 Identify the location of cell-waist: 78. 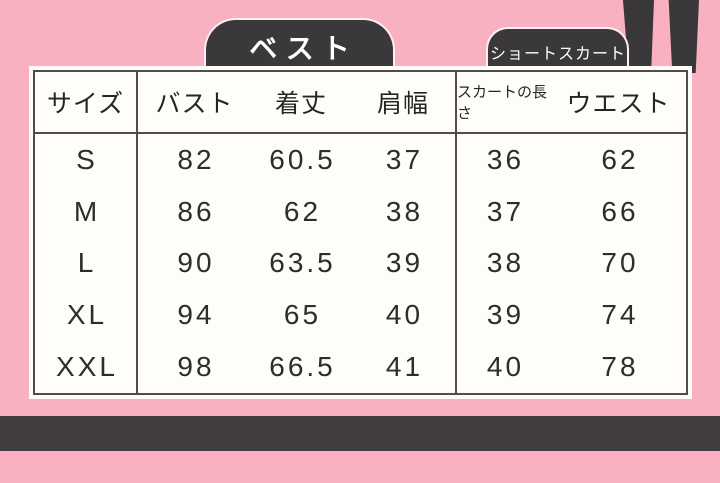
(620, 367).